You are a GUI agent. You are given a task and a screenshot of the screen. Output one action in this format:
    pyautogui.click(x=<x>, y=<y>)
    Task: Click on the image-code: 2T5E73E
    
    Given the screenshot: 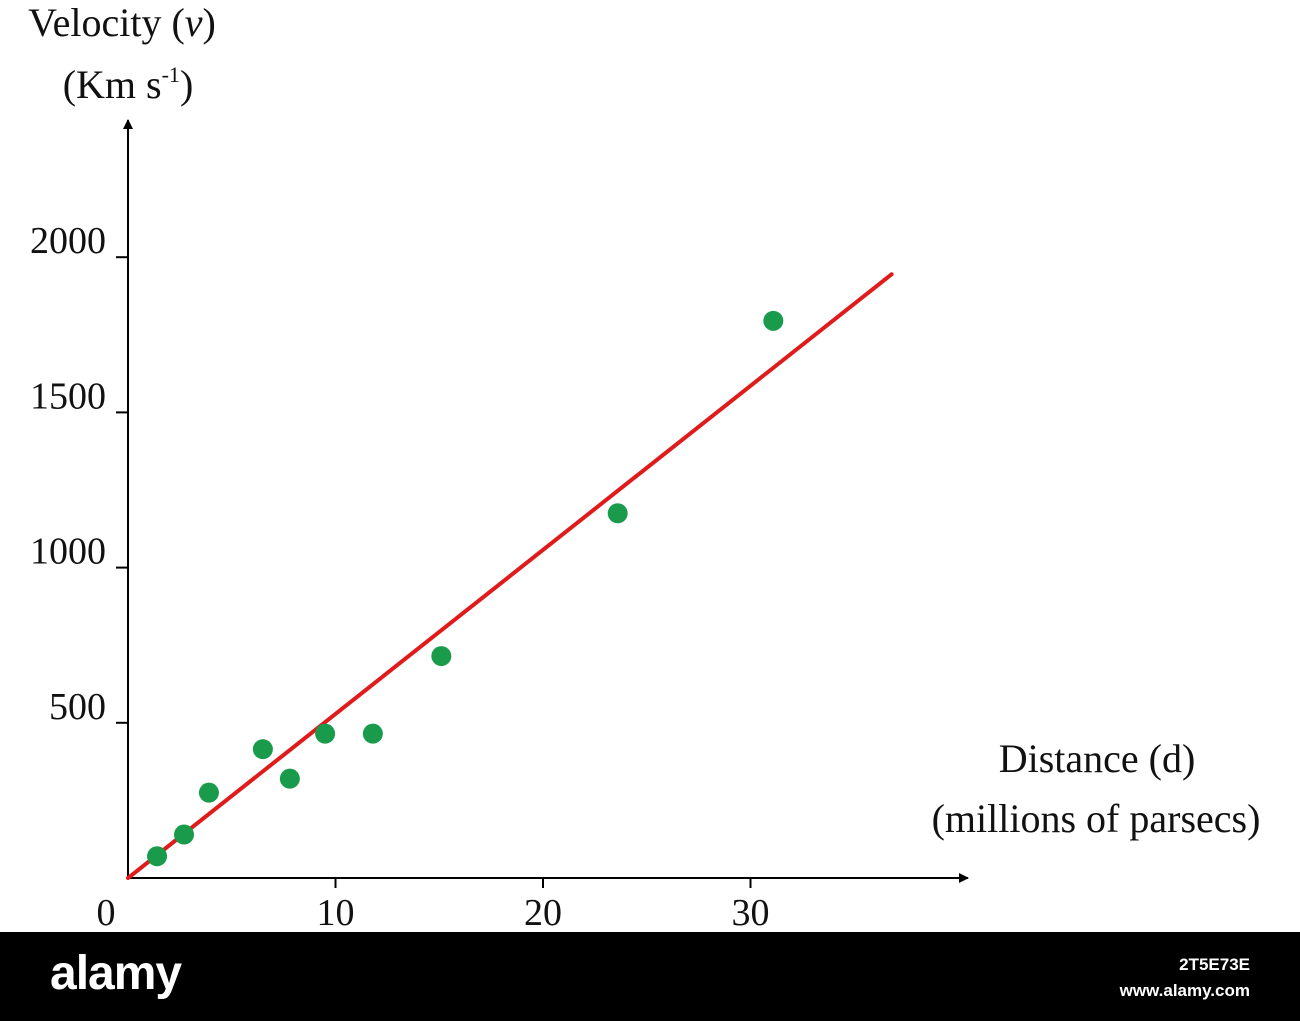 What is the action you would take?
    pyautogui.click(x=1214, y=964)
    